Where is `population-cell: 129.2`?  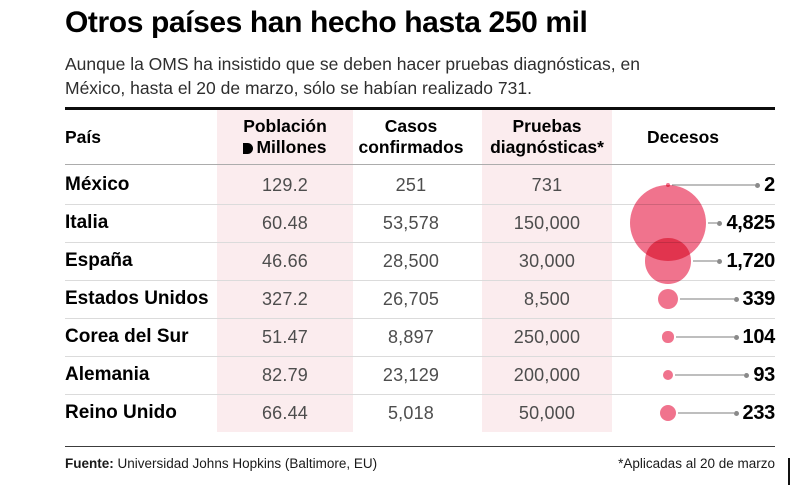
population-cell: 129.2 is located at coordinates (285, 185).